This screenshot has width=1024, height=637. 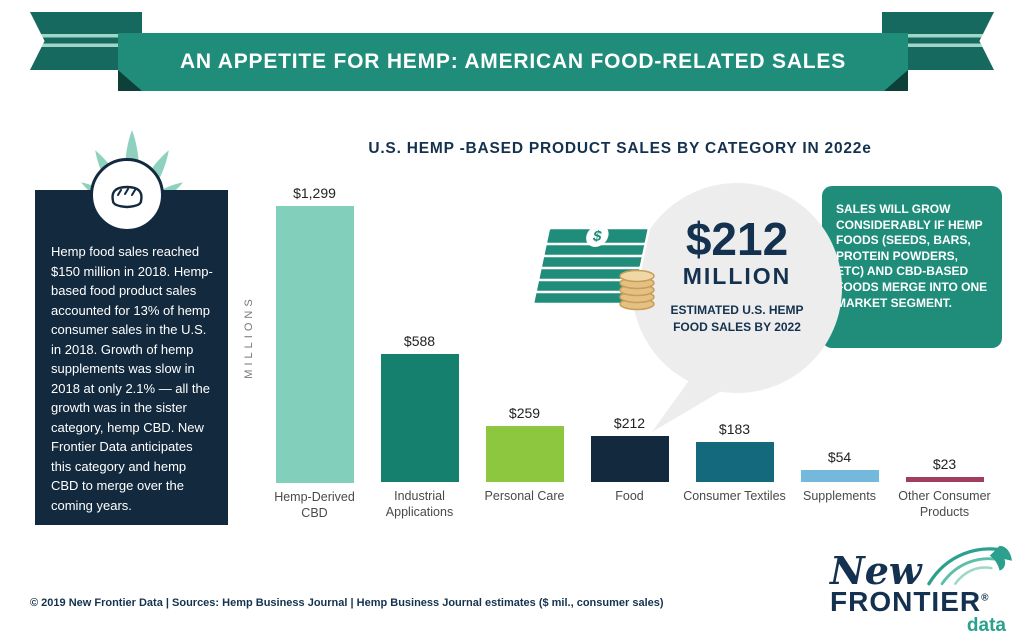 What do you see at coordinates (944, 464) in the screenshot?
I see `bar-value-label: $23` at bounding box center [944, 464].